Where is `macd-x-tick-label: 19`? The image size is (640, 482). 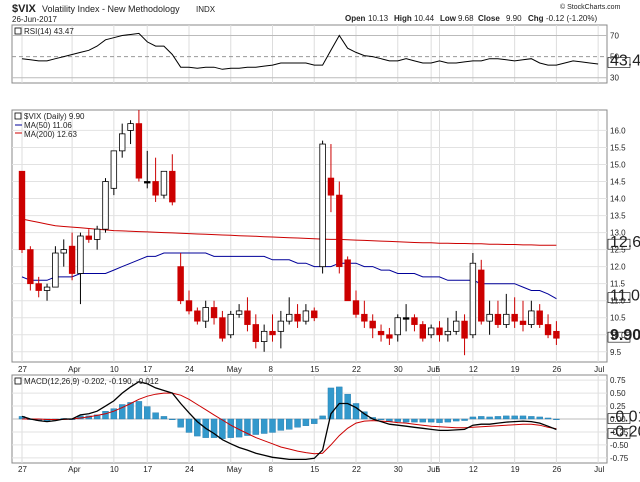 macd-x-tick-label: 19 is located at coordinates (515, 469).